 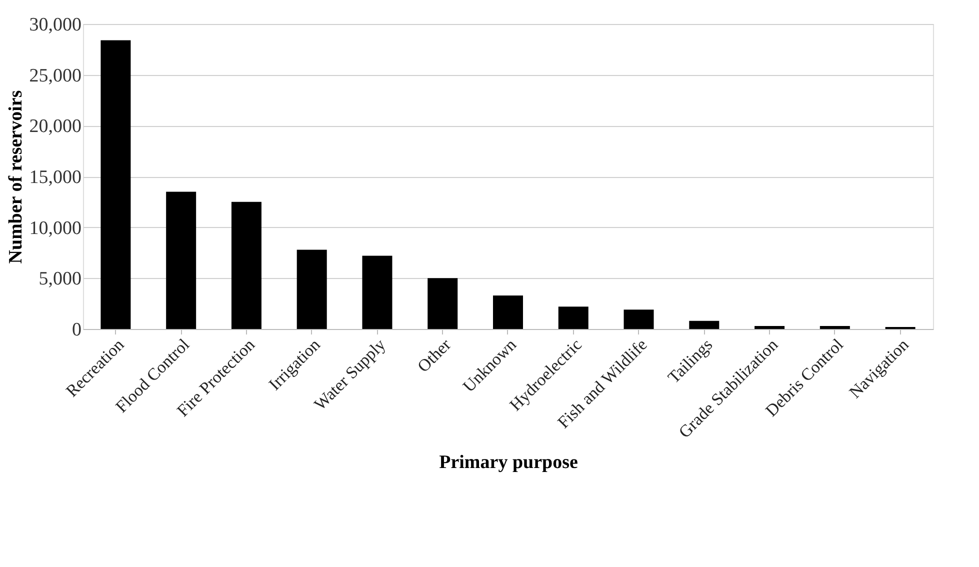 I want to click on y-tick-label: 0, so click(x=77, y=330).